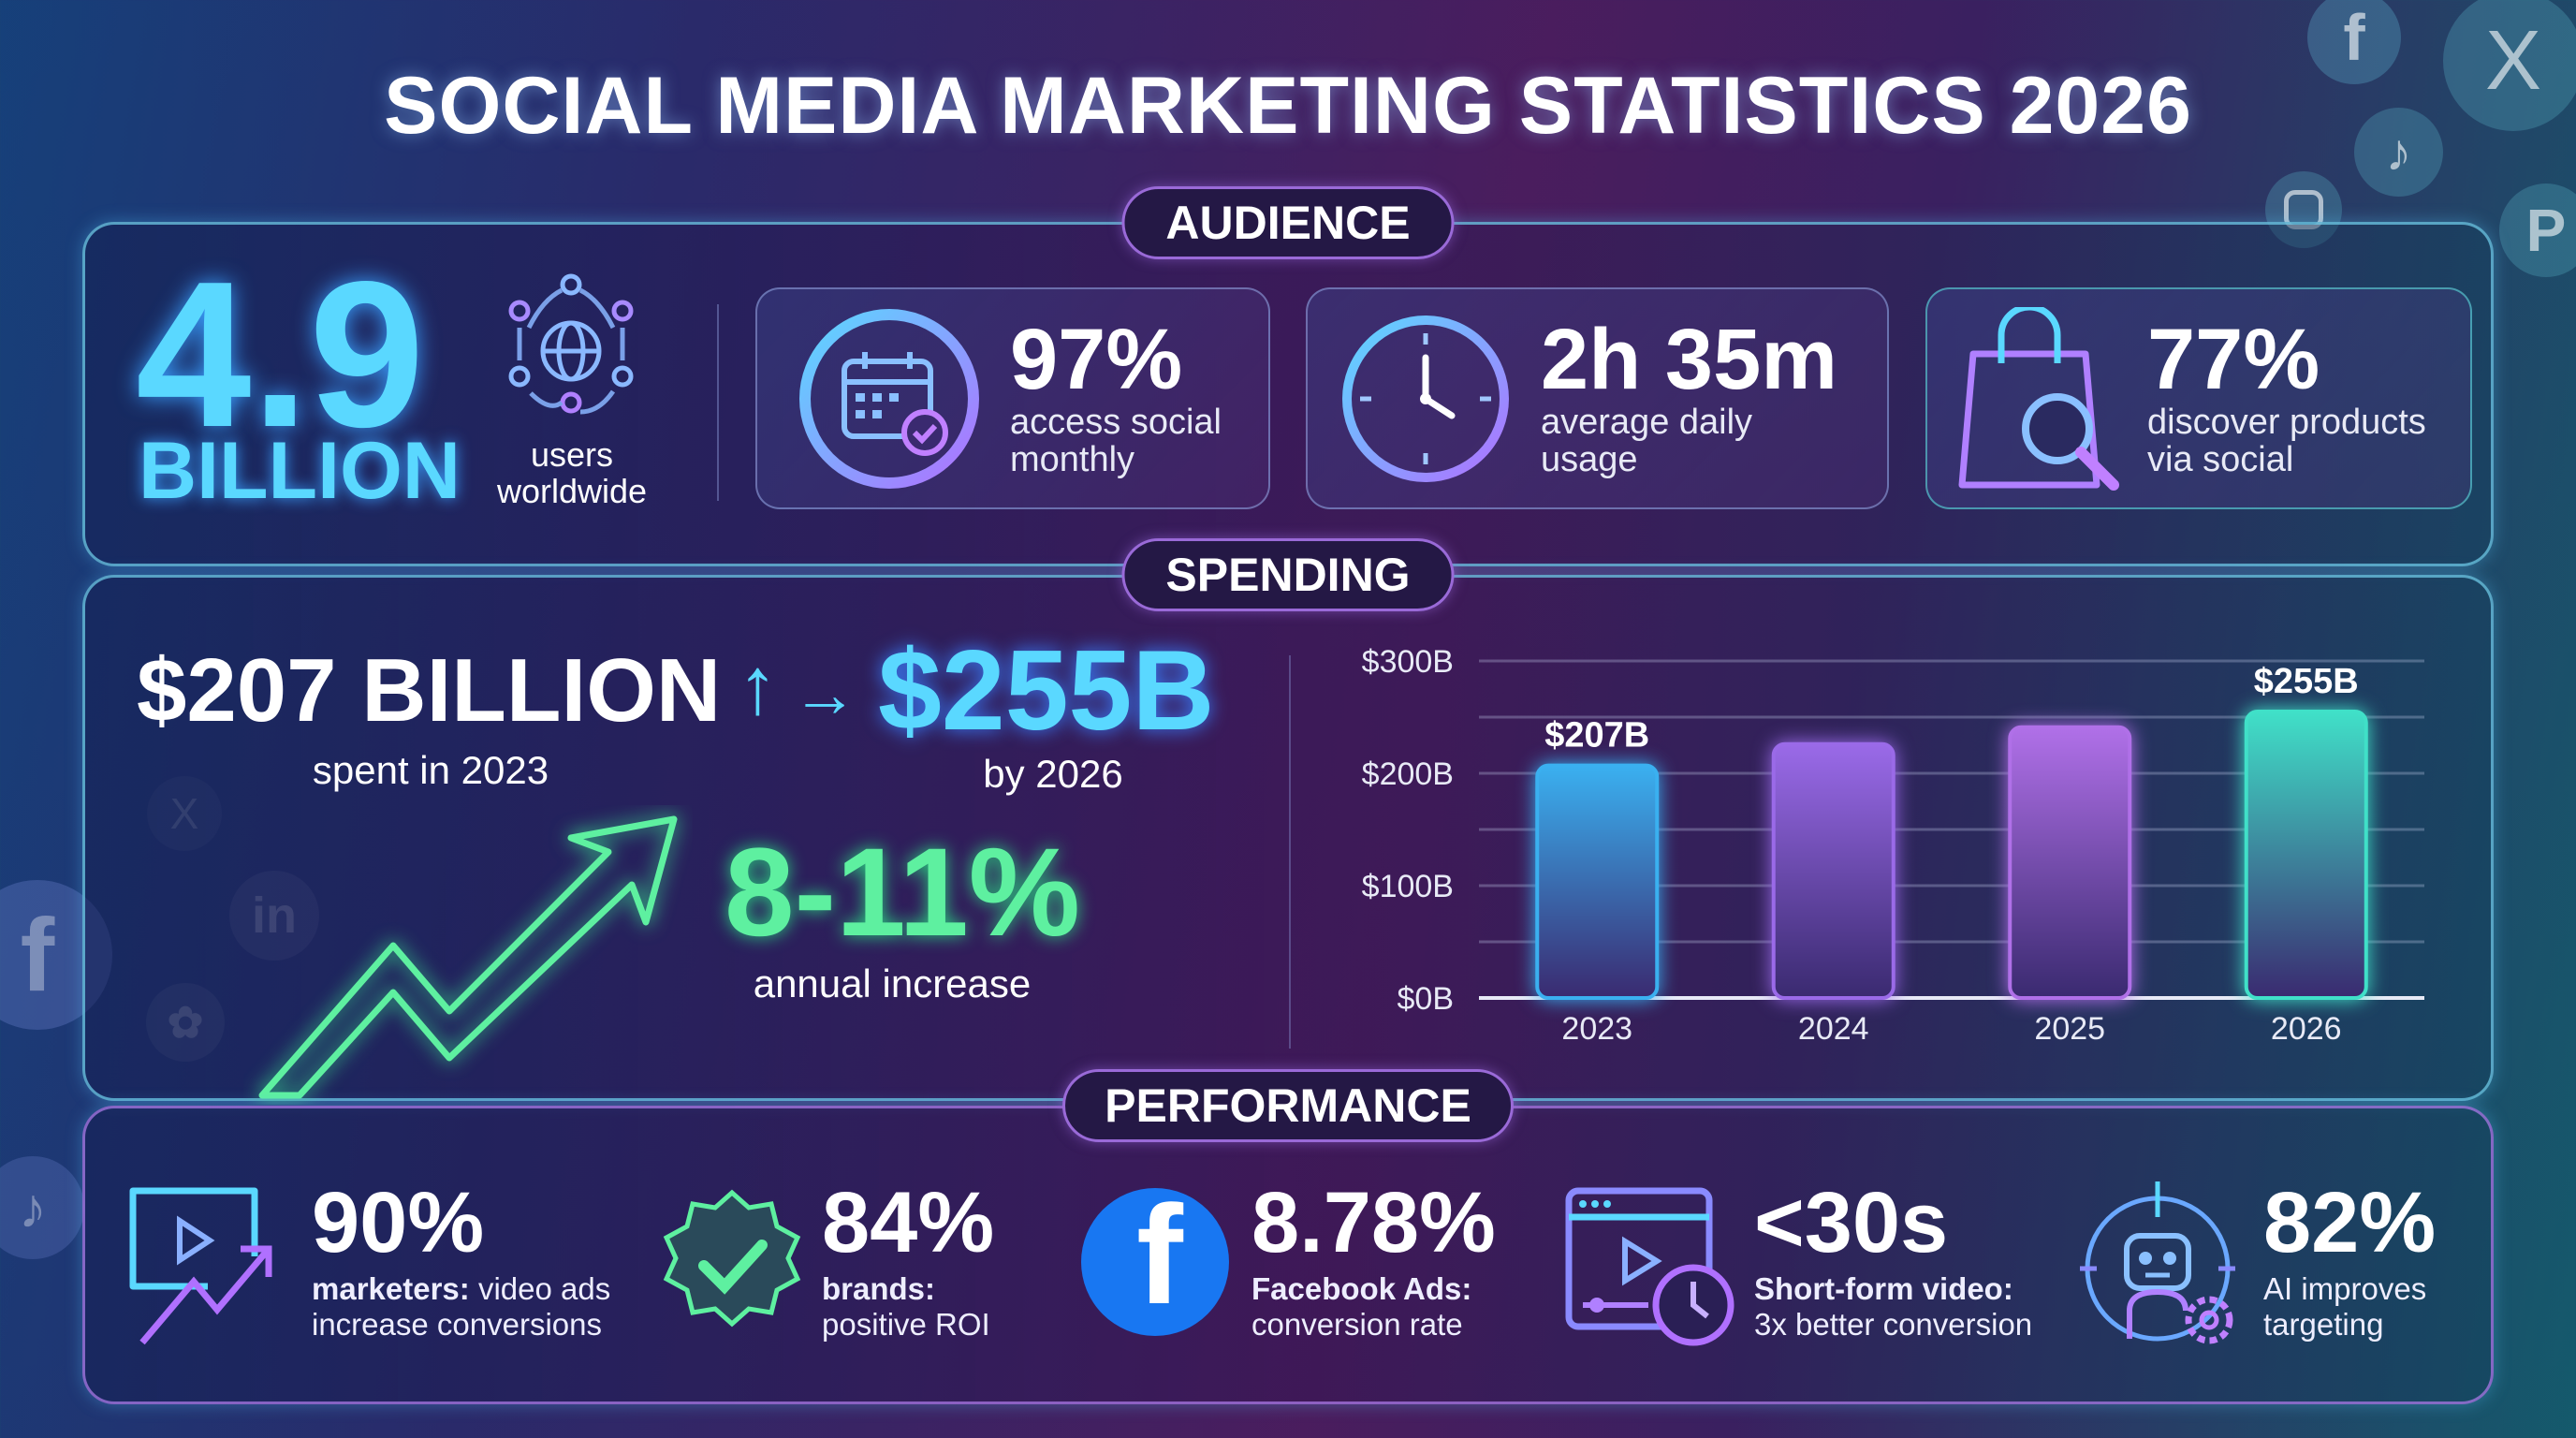  I want to click on positive-roi-desc-2: positive ROI, so click(906, 1324).